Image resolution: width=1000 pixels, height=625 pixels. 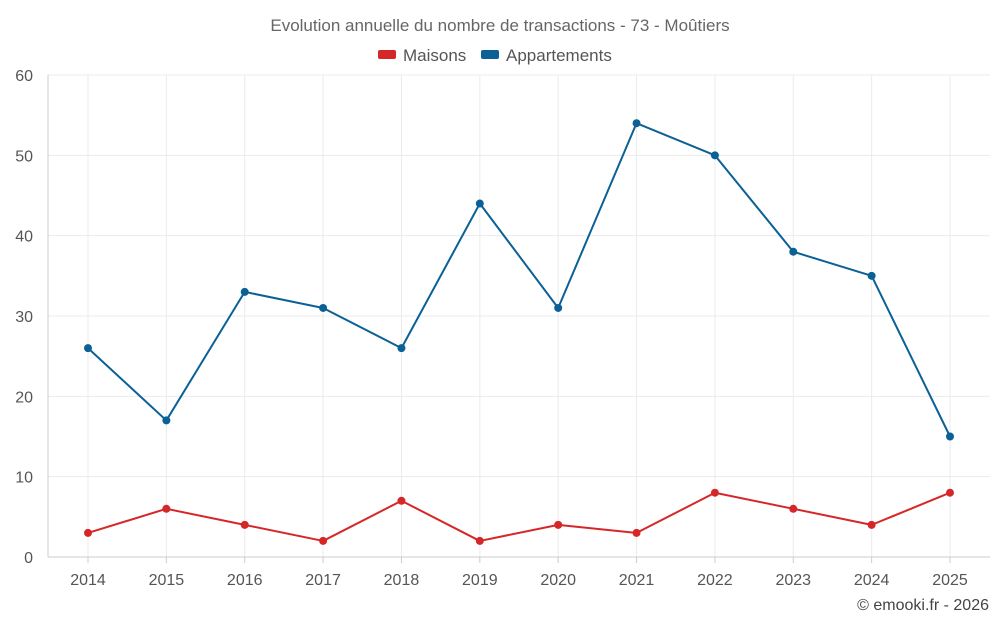 I want to click on x-tick-label: 2020, so click(x=558, y=580).